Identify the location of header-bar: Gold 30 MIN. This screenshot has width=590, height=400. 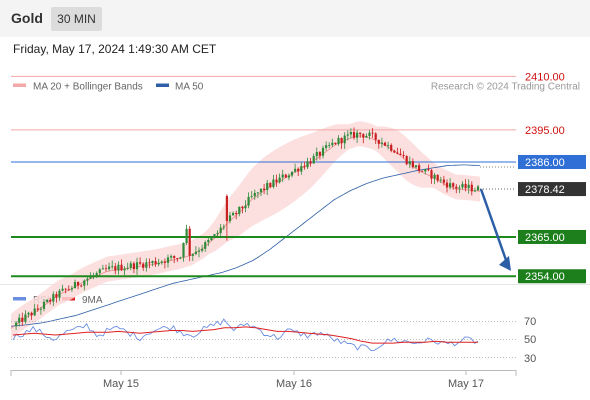
(295, 18).